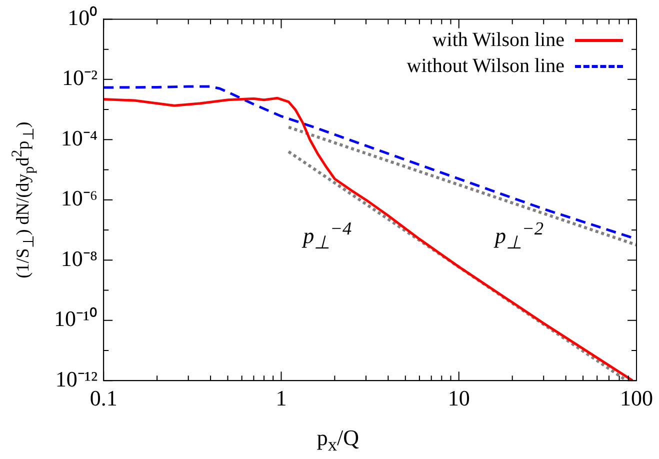  Describe the element at coordinates (79, 258) in the screenshot. I see `y-tick-label: 10⁻⁸` at that location.